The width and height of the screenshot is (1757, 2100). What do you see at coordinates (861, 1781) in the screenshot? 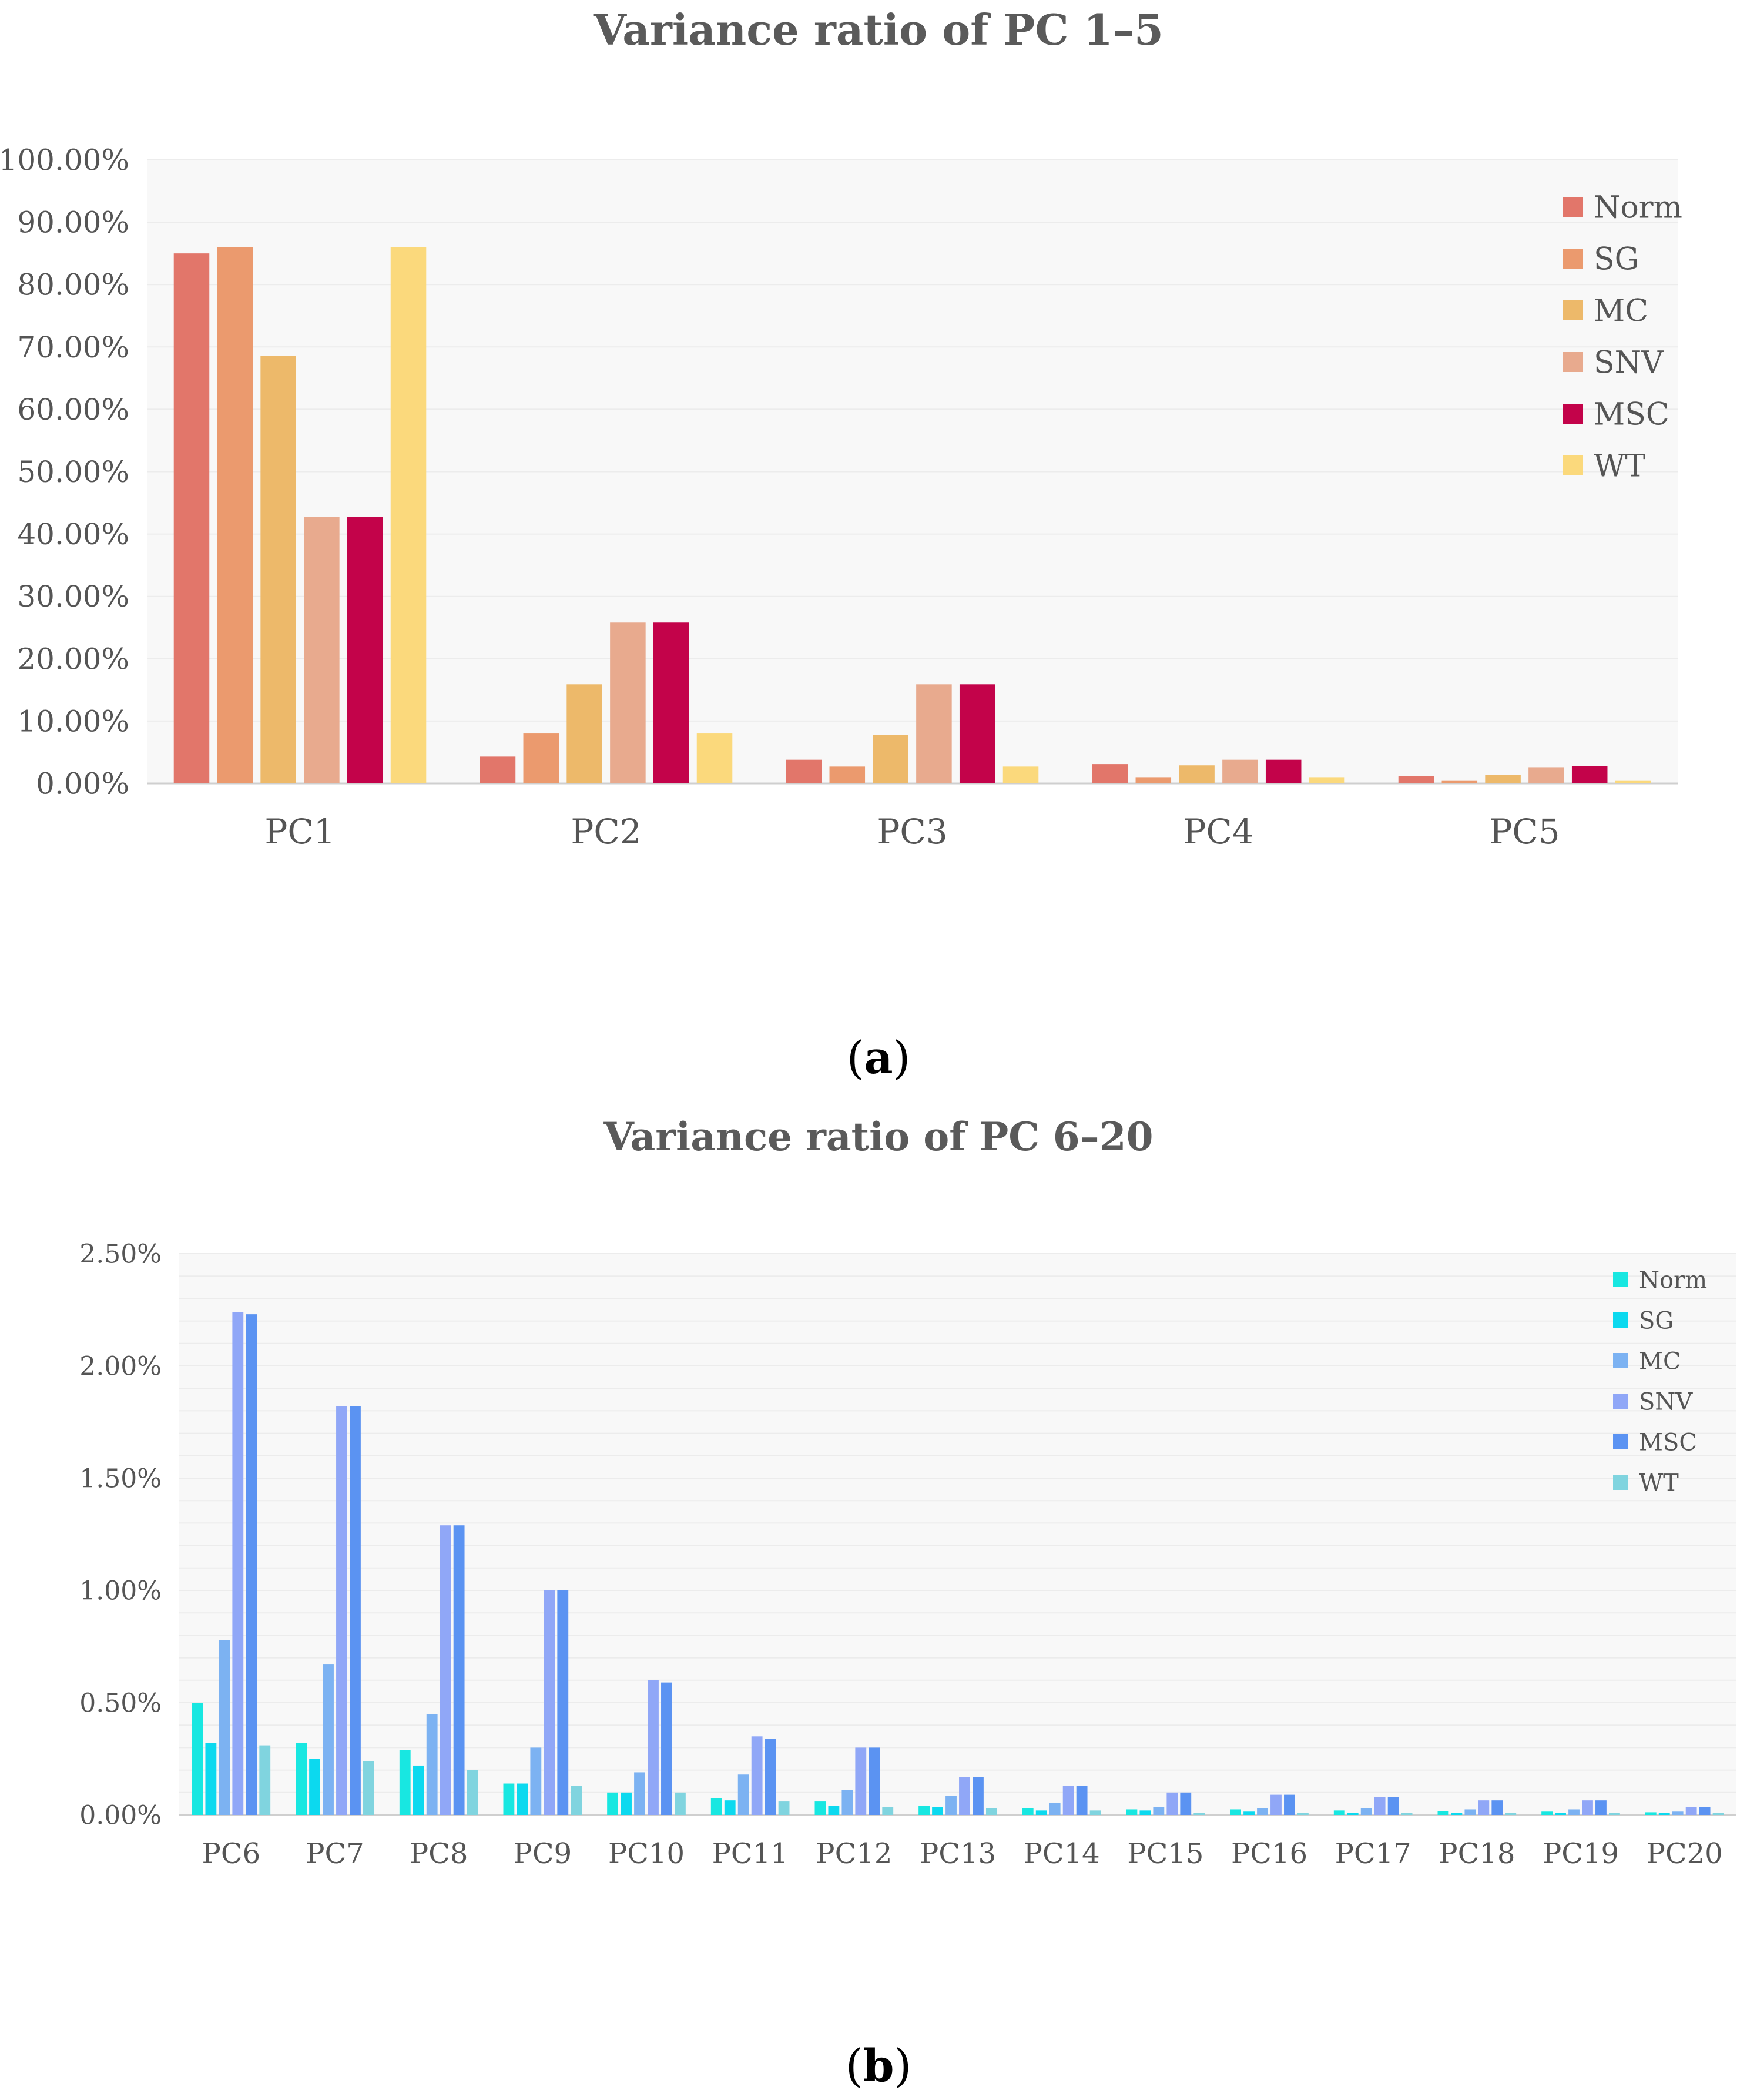
I see `chart-b-bar-snv-pc12` at bounding box center [861, 1781].